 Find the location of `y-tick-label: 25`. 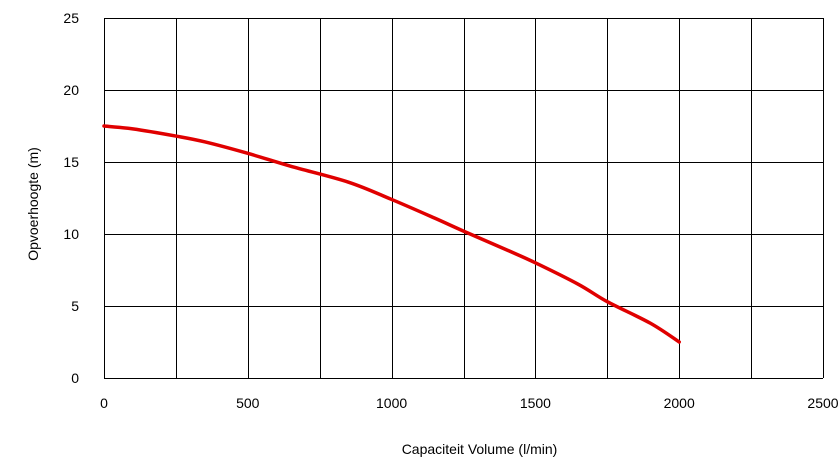

y-tick-label: 25 is located at coordinates (71, 18).